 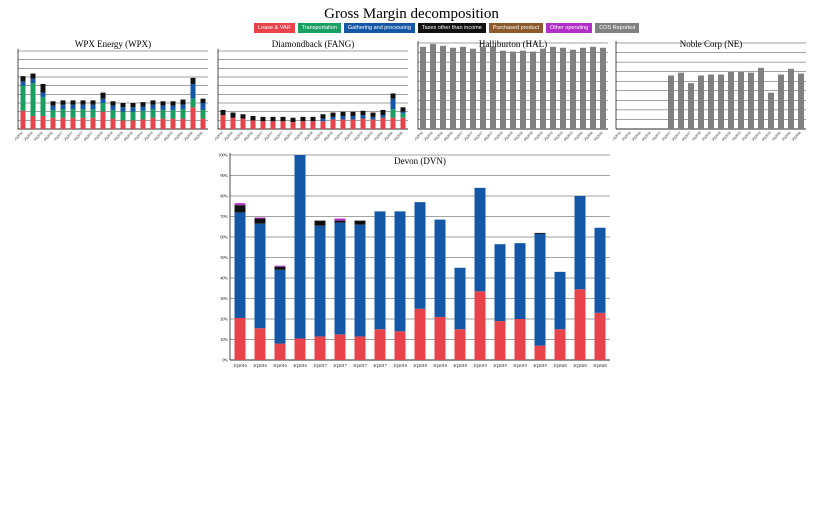 I want to click on y-tick-label: 50%, so click(x=224, y=257).